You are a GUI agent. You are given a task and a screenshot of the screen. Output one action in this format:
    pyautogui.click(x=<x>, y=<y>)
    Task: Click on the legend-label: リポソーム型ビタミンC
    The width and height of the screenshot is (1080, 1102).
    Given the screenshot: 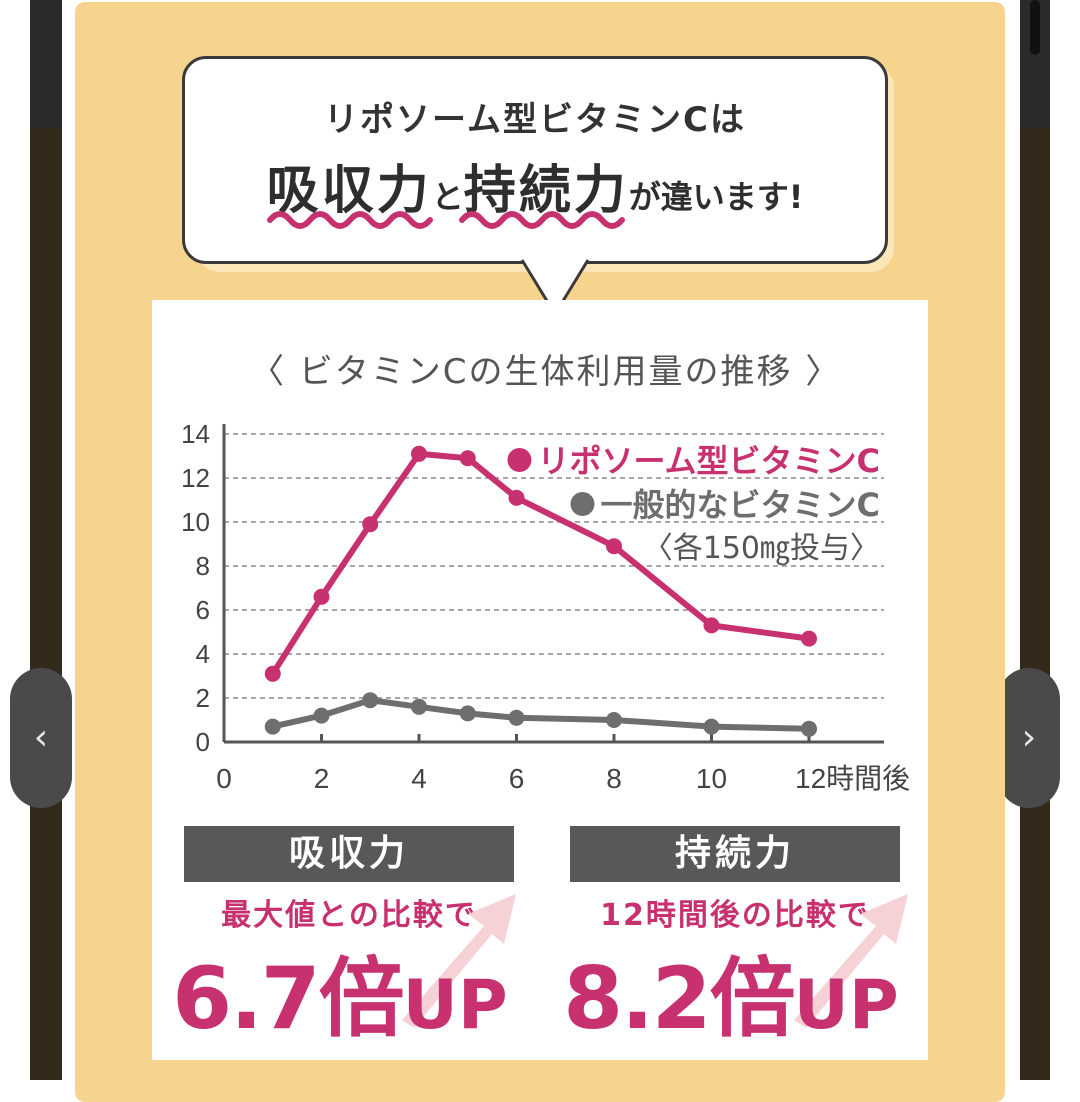 What is the action you would take?
    pyautogui.click(x=708, y=461)
    